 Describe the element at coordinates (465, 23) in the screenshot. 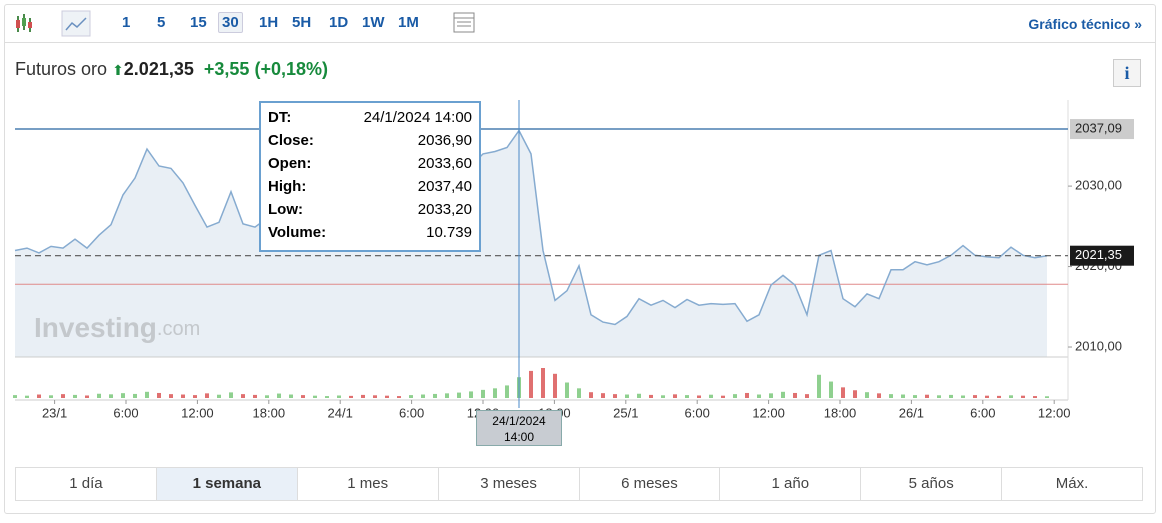

I see `table-icon` at that location.